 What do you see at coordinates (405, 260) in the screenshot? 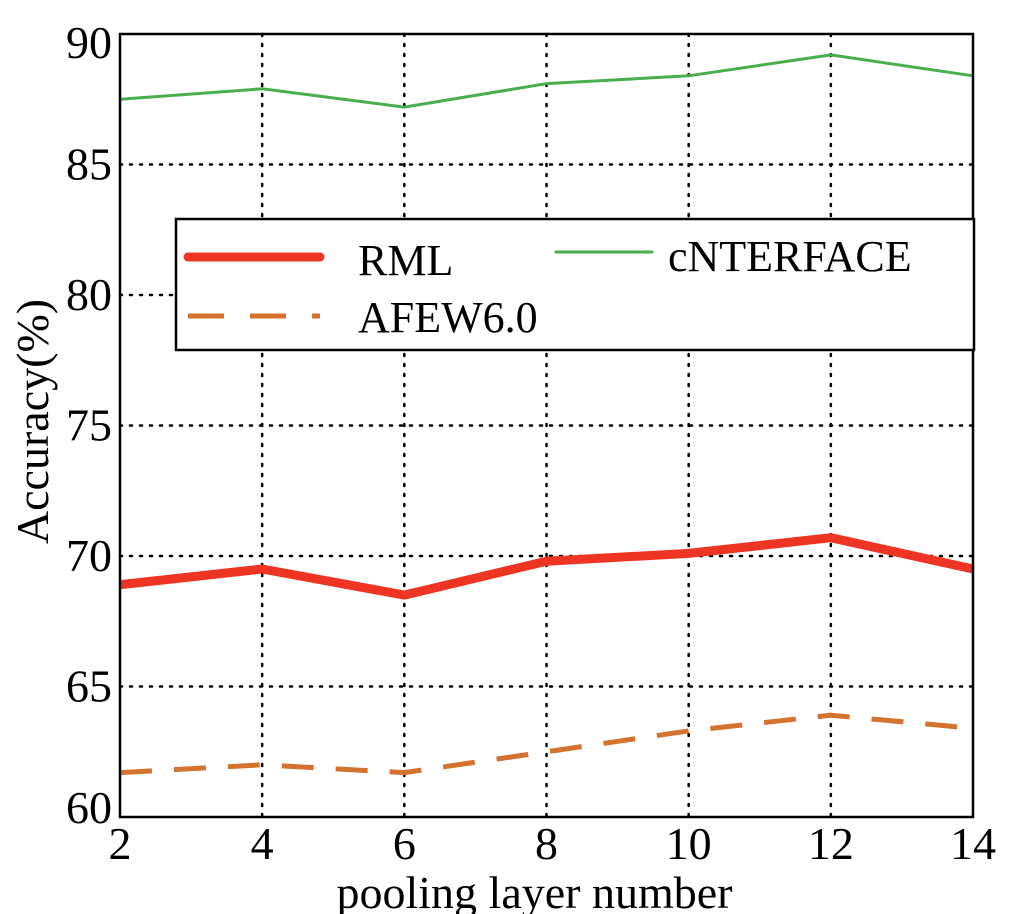
I see `legend-label-rml: RML` at bounding box center [405, 260].